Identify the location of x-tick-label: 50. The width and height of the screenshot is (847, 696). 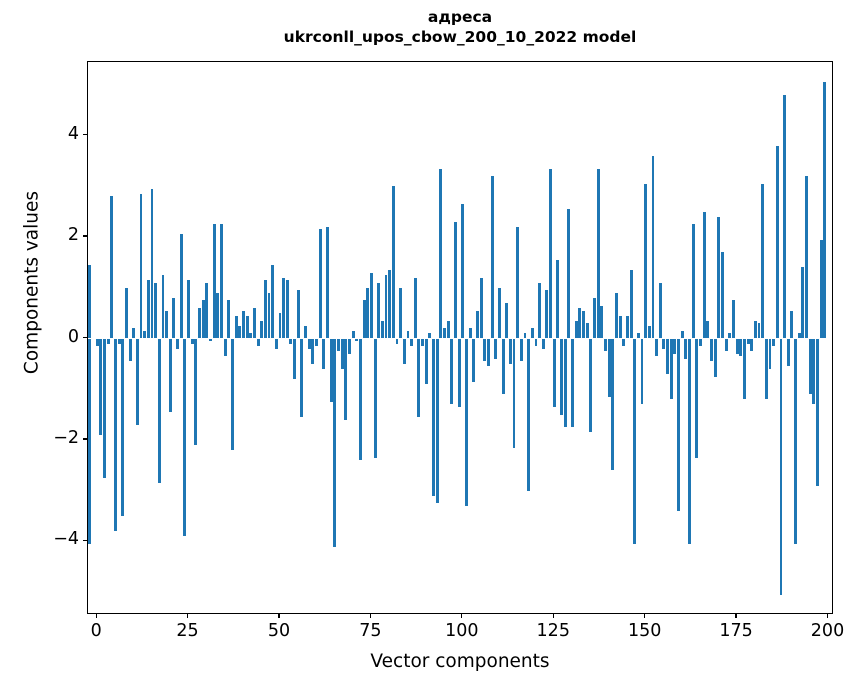
(279, 631).